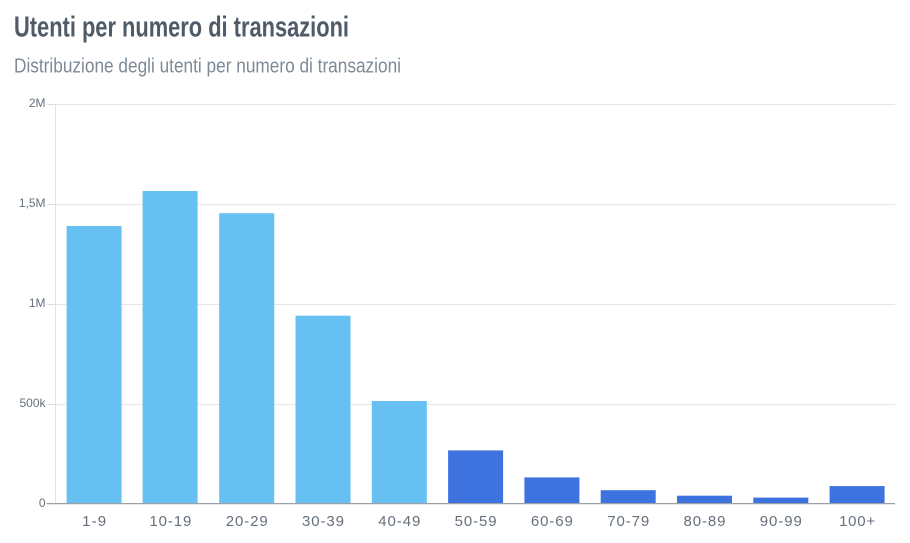 Image resolution: width=910 pixels, height=543 pixels. Describe the element at coordinates (94, 521) in the screenshot. I see `svg-text: 1-9` at that location.